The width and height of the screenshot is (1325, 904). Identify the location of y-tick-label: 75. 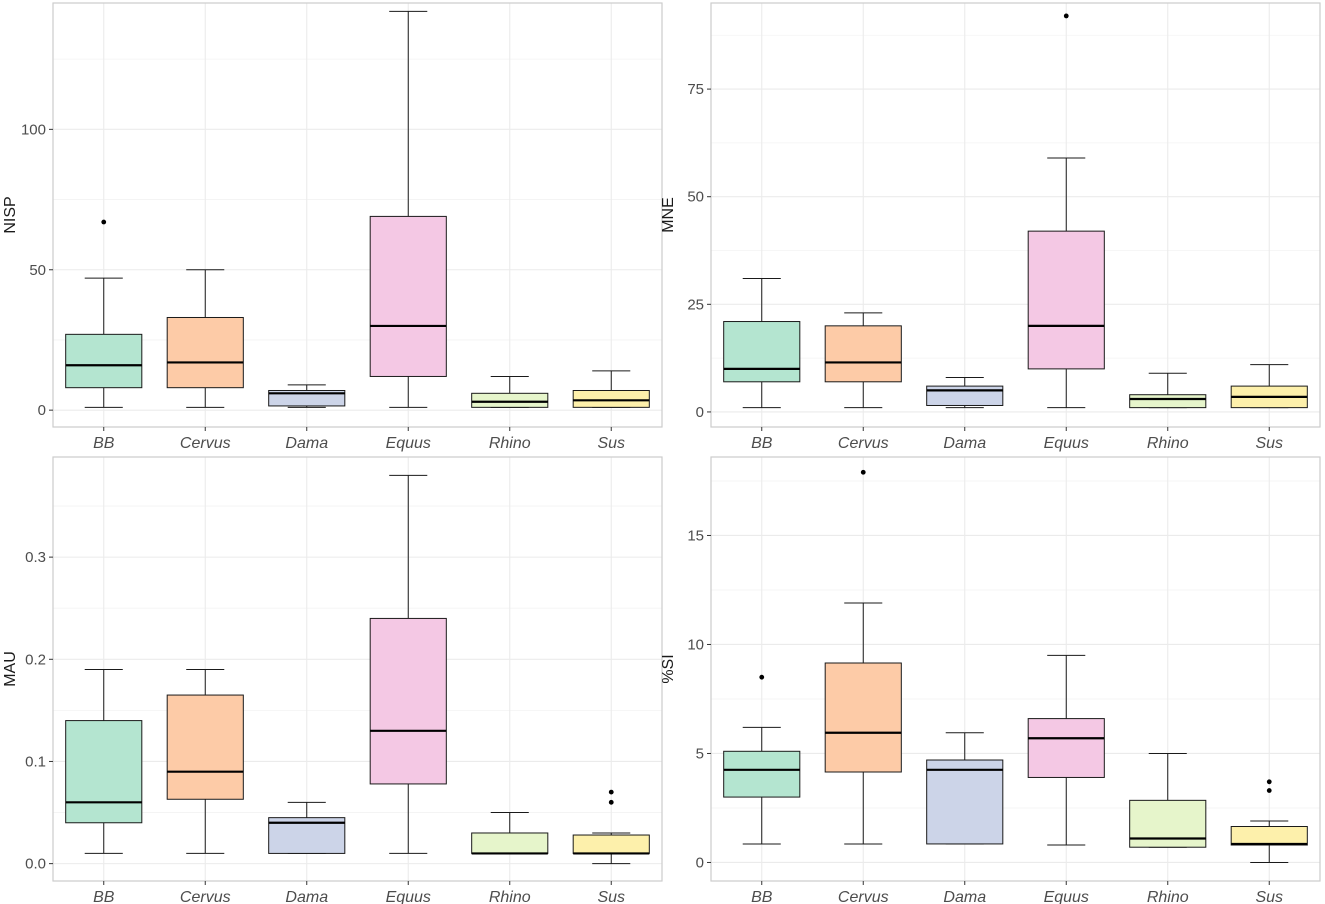
(695, 89).